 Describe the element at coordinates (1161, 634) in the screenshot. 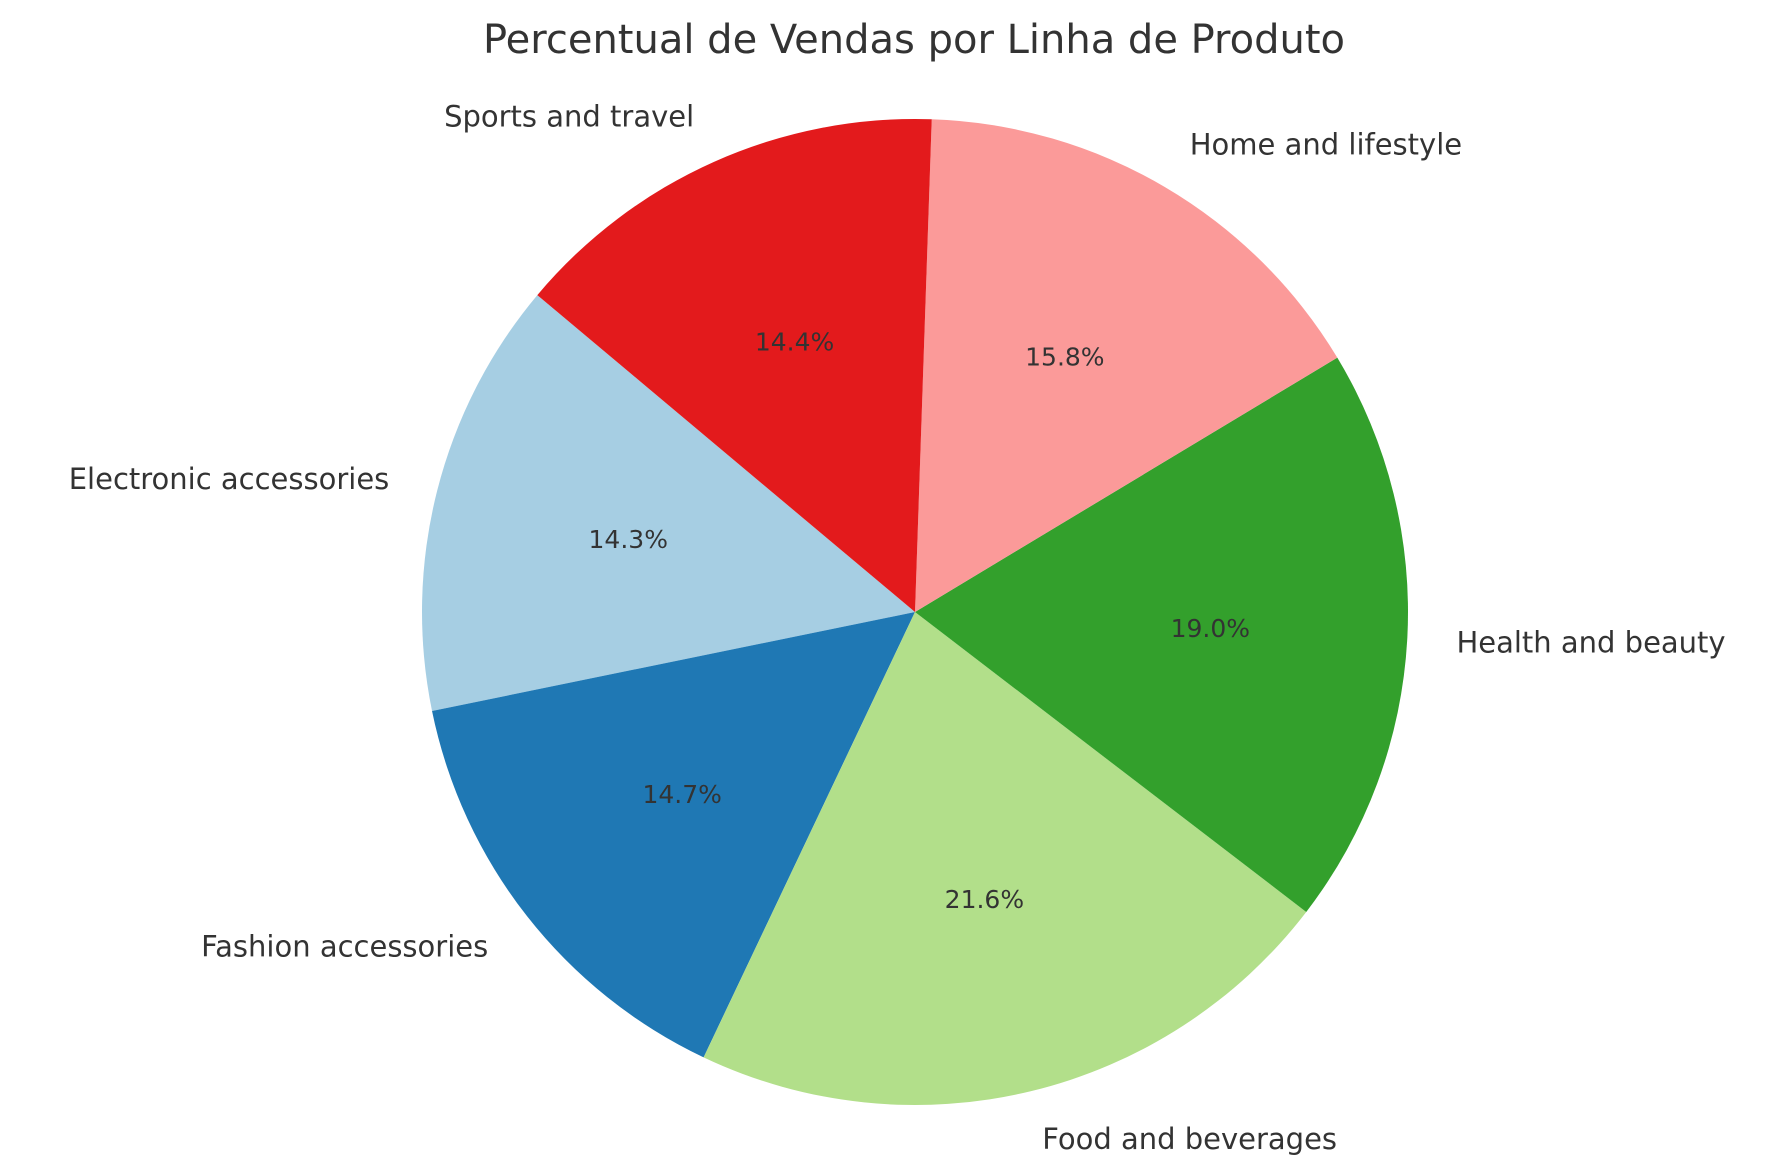

I see `pie-slice-health-and-beauty` at that location.